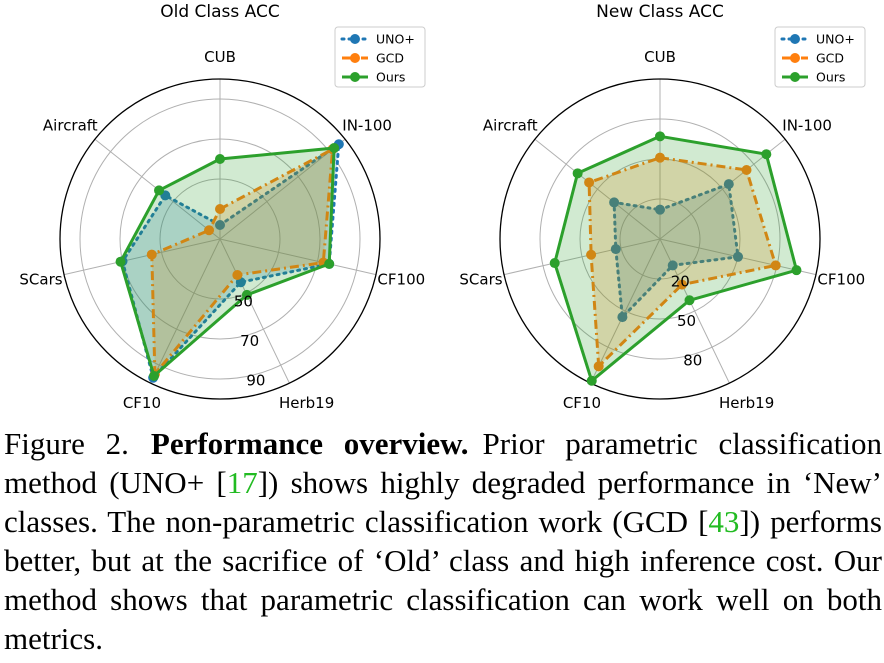 The image size is (884, 663). I want to click on r-tick-label: 80, so click(692, 361).